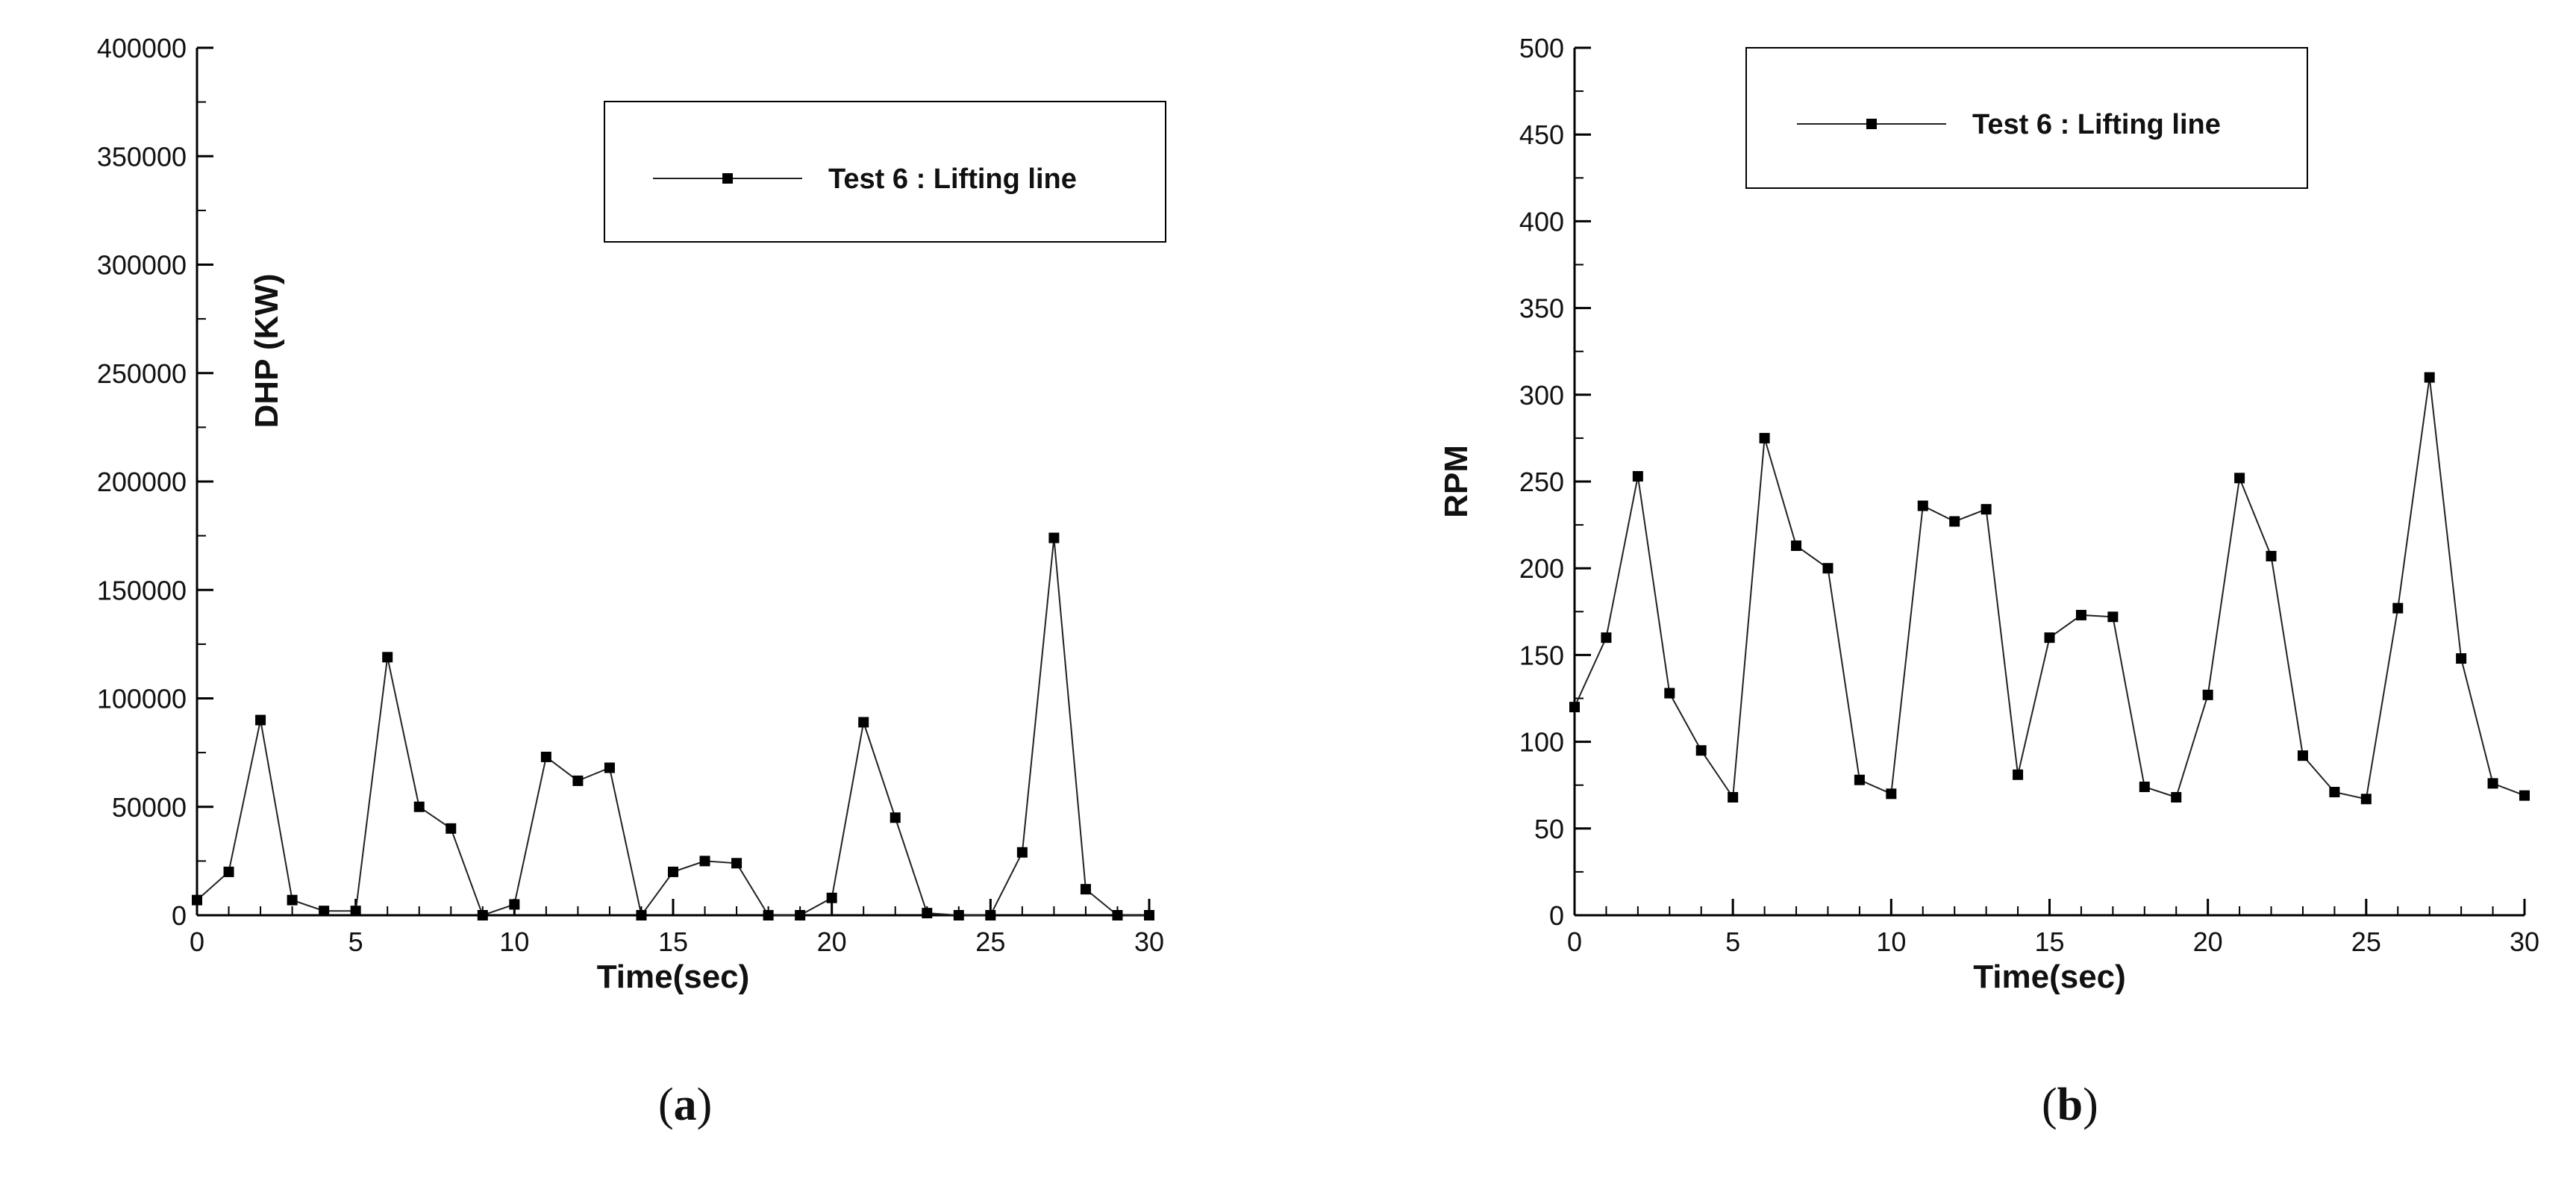 Image resolution: width=2576 pixels, height=1184 pixels. What do you see at coordinates (1549, 829) in the screenshot?
I see `y-tick-label: 50` at bounding box center [1549, 829].